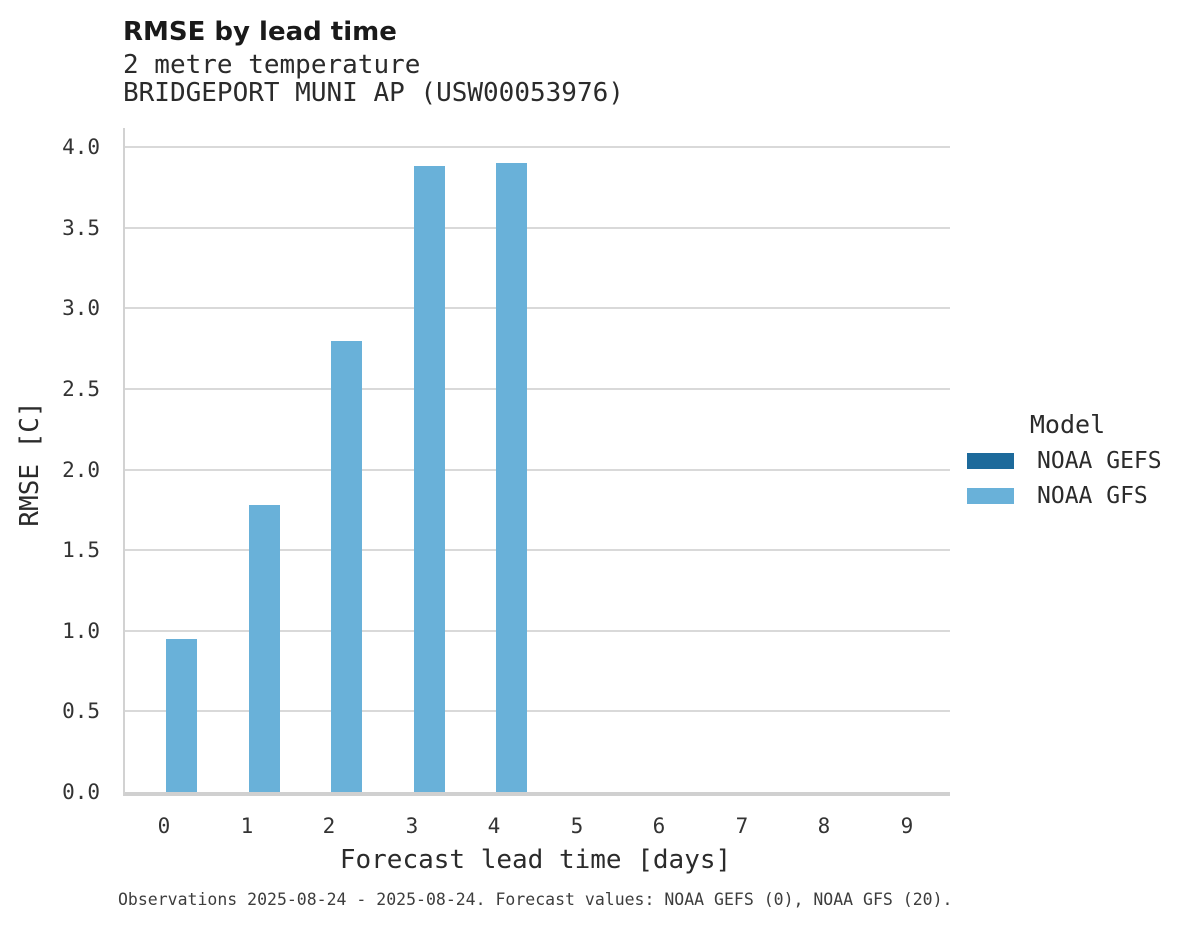 This screenshot has height=928, width=1188. I want to click on x-tick-label: 4, so click(494, 826).